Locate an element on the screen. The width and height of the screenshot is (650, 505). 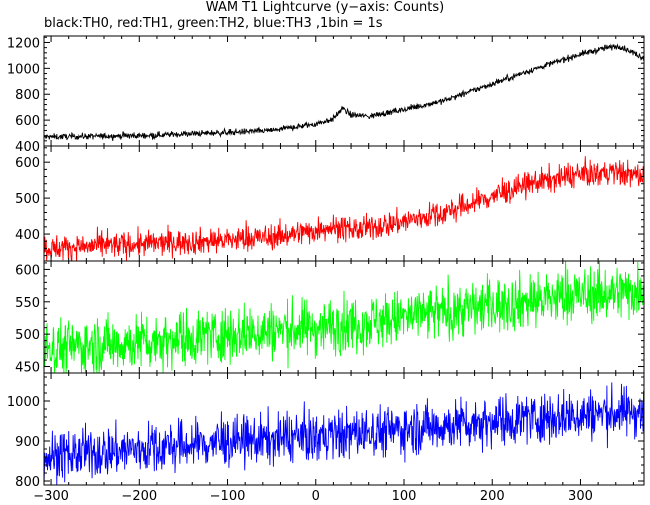
x-tick-label: 300 is located at coordinates (580, 496).